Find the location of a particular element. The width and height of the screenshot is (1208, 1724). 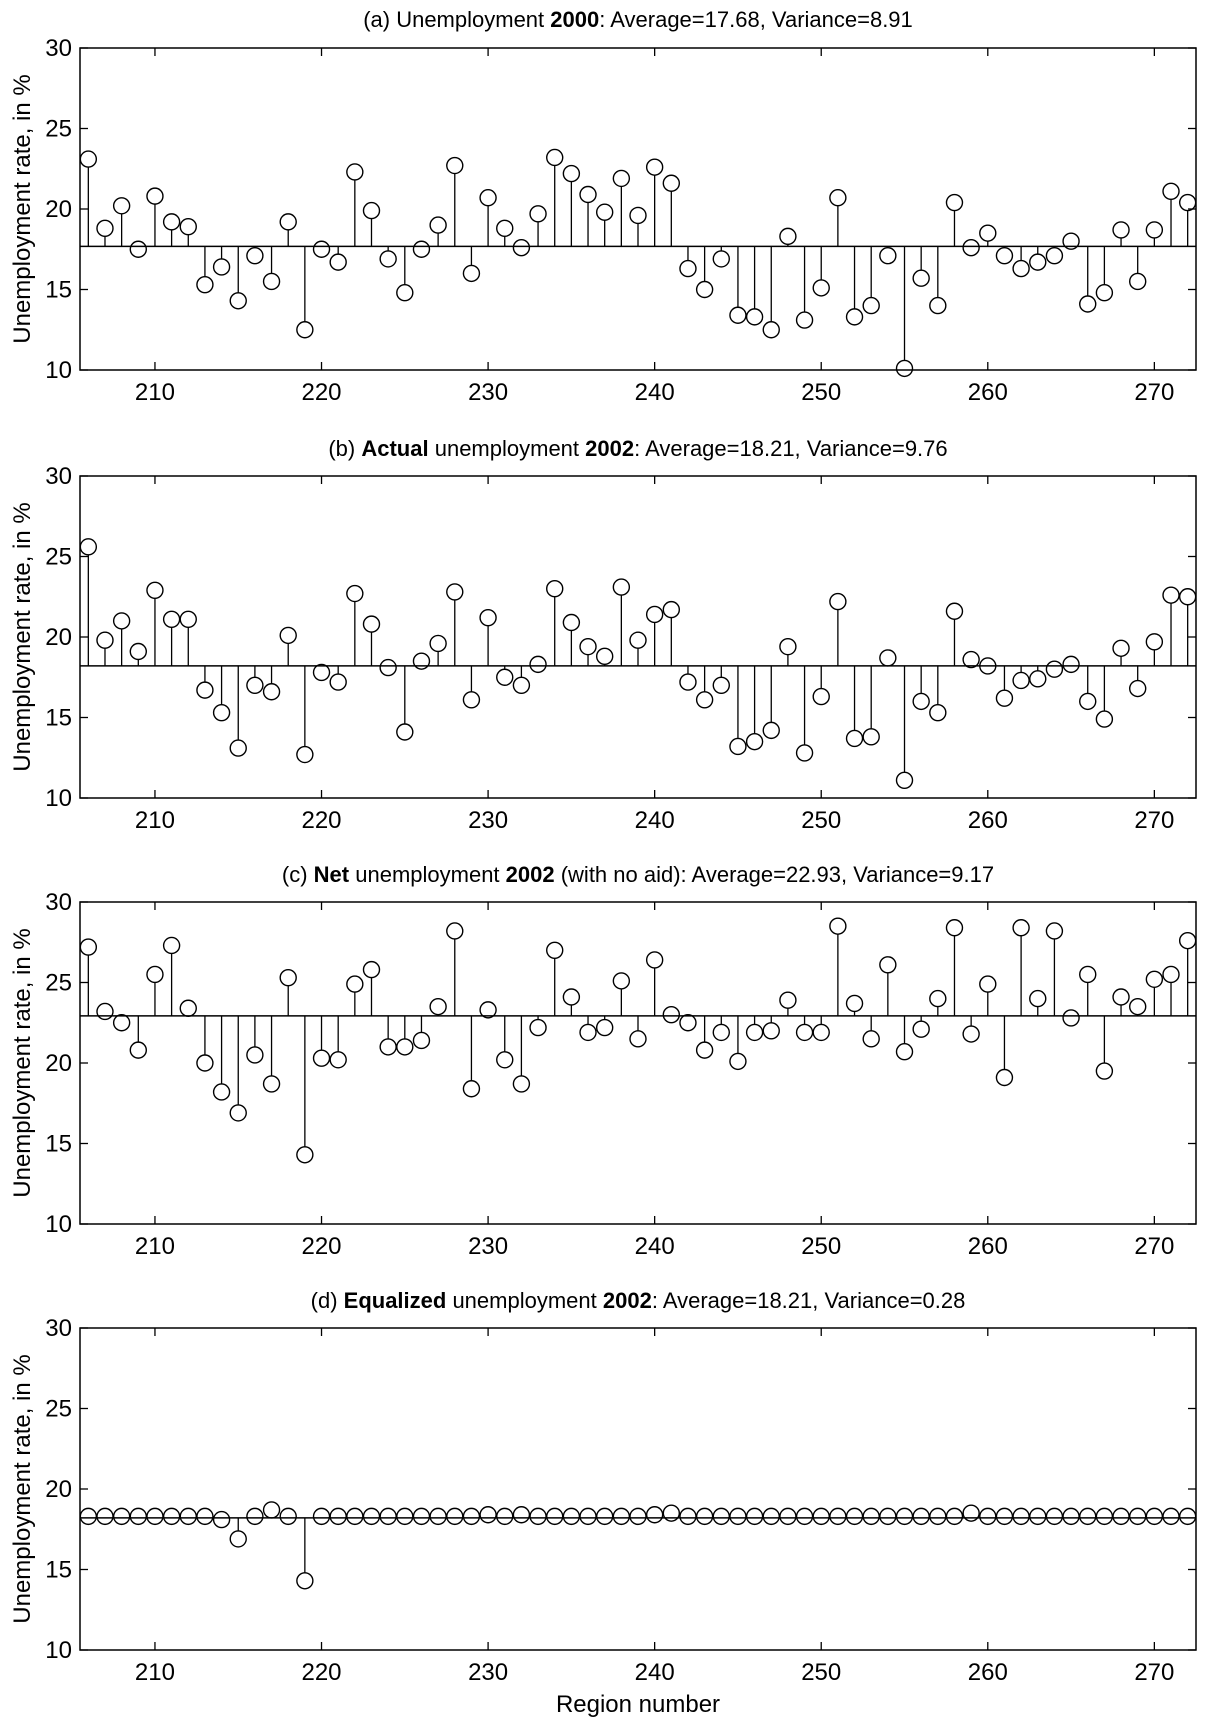

panel-title-part: (d) is located at coordinates (327, 1300).